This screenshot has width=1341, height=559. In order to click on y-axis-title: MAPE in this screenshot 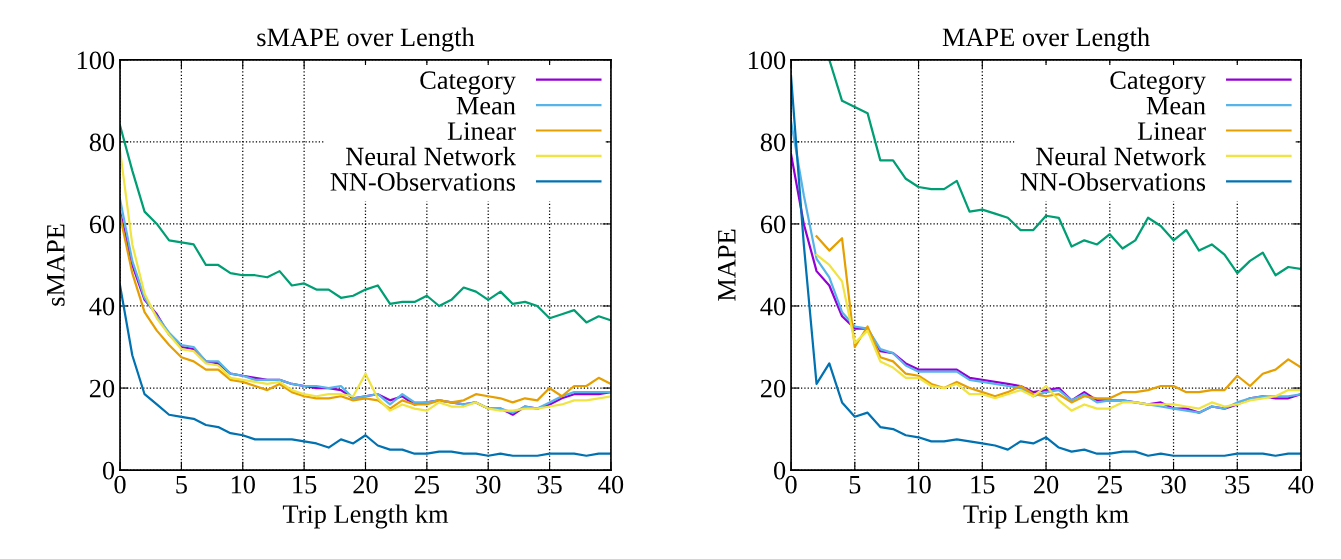, I will do `click(727, 265)`.